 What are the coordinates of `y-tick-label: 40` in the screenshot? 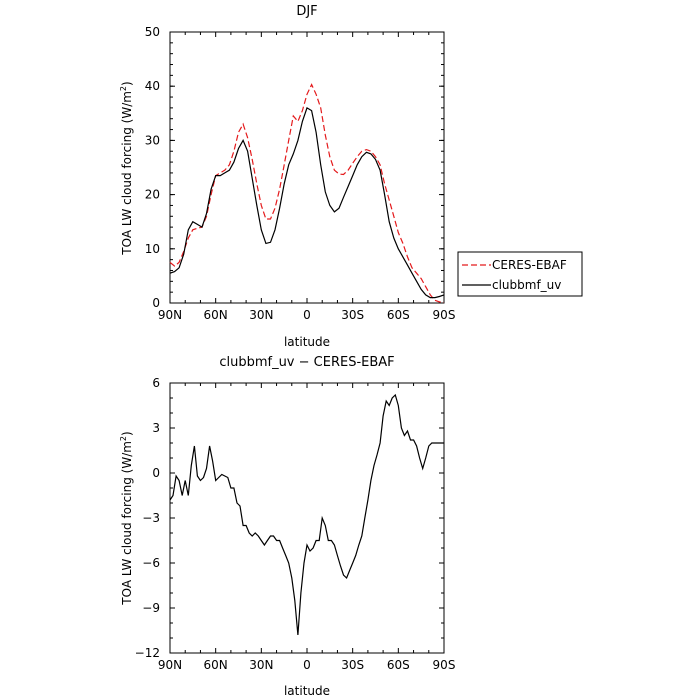 It's located at (152, 86).